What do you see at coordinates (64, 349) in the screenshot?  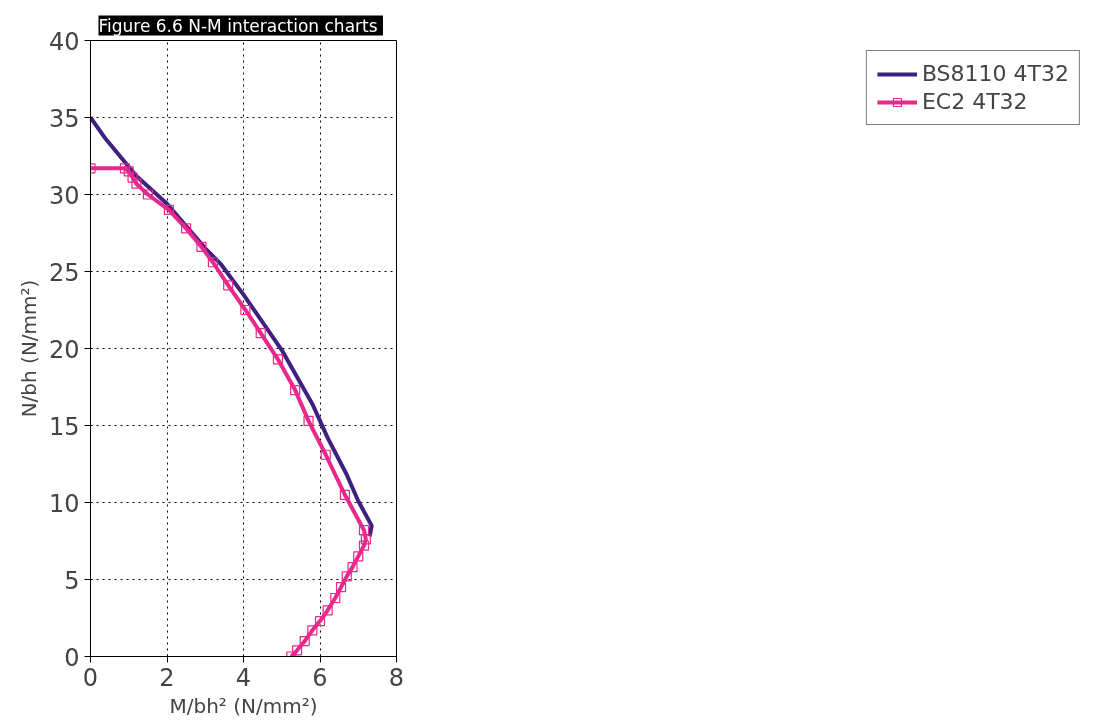 I see `y-tick-label: 20` at bounding box center [64, 349].